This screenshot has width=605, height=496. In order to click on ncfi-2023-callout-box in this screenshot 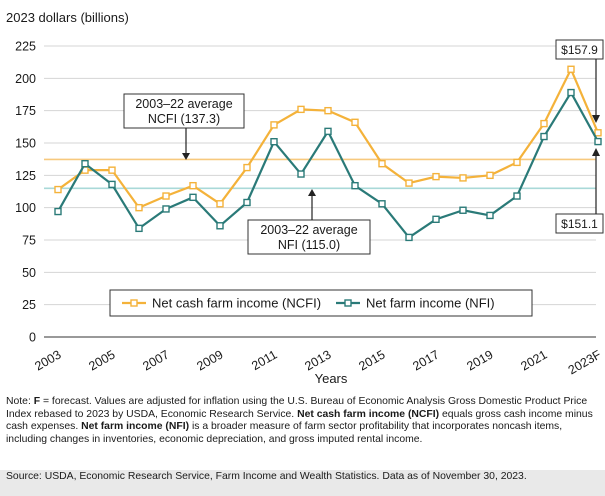, I will do `click(579, 49)`.